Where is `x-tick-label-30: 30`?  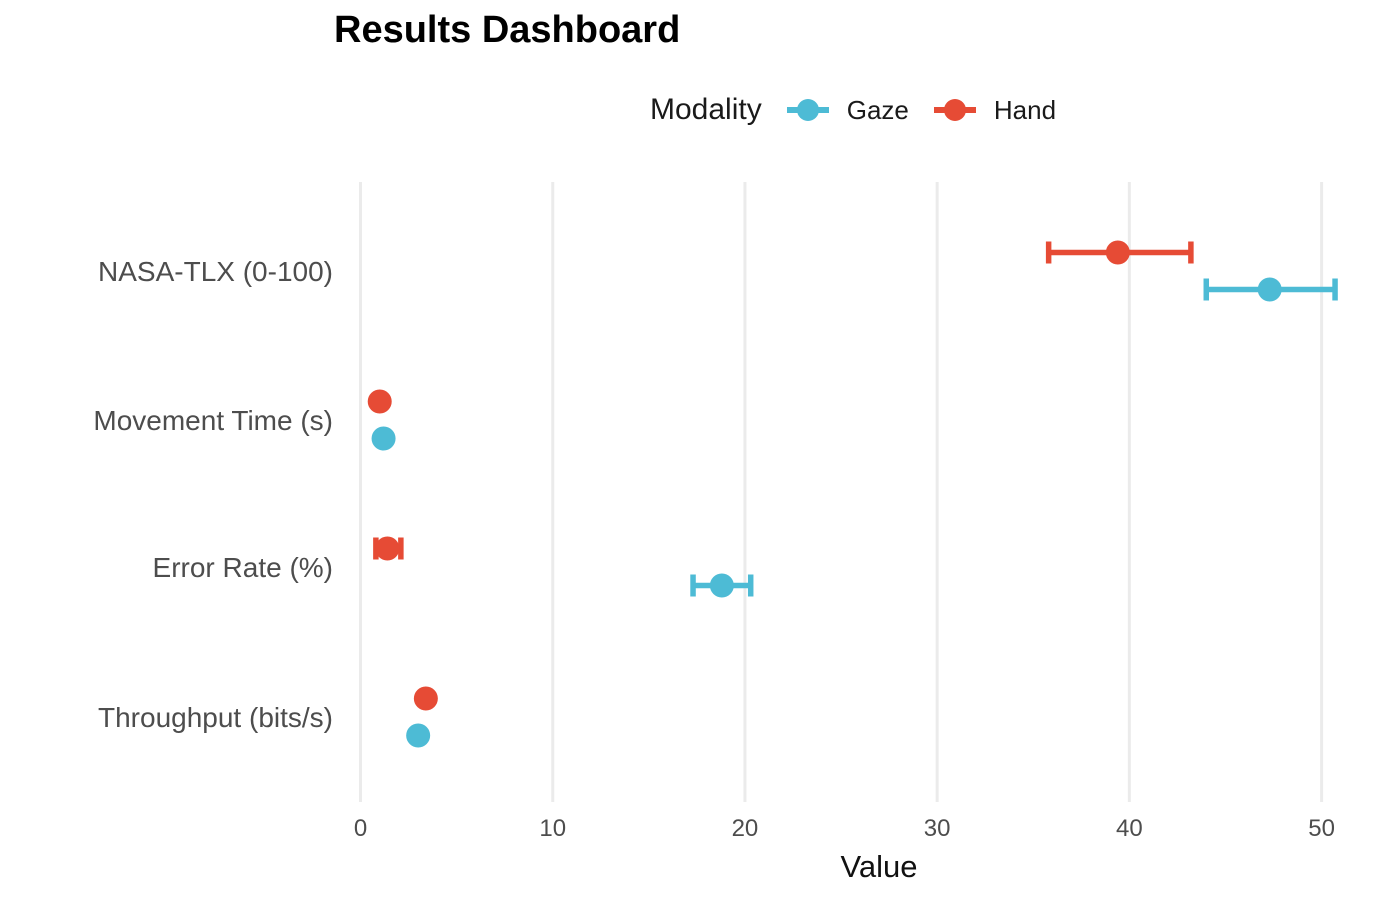 x-tick-label-30: 30 is located at coordinates (937, 828).